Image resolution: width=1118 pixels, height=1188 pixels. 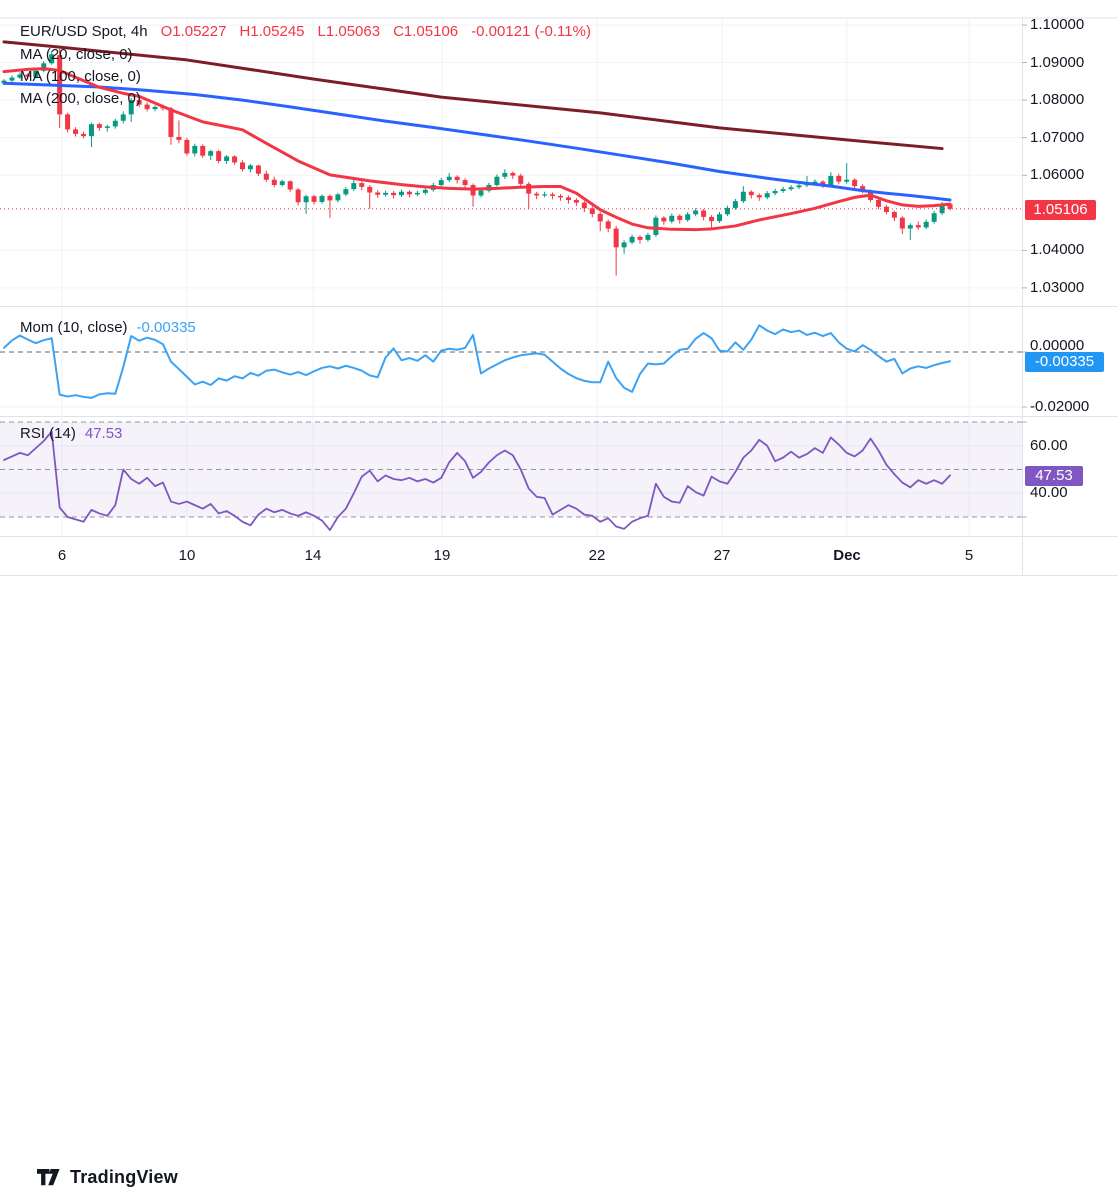 What do you see at coordinates (1057, 345) in the screenshot?
I see `momentum-axis-label: 0.00000` at bounding box center [1057, 345].